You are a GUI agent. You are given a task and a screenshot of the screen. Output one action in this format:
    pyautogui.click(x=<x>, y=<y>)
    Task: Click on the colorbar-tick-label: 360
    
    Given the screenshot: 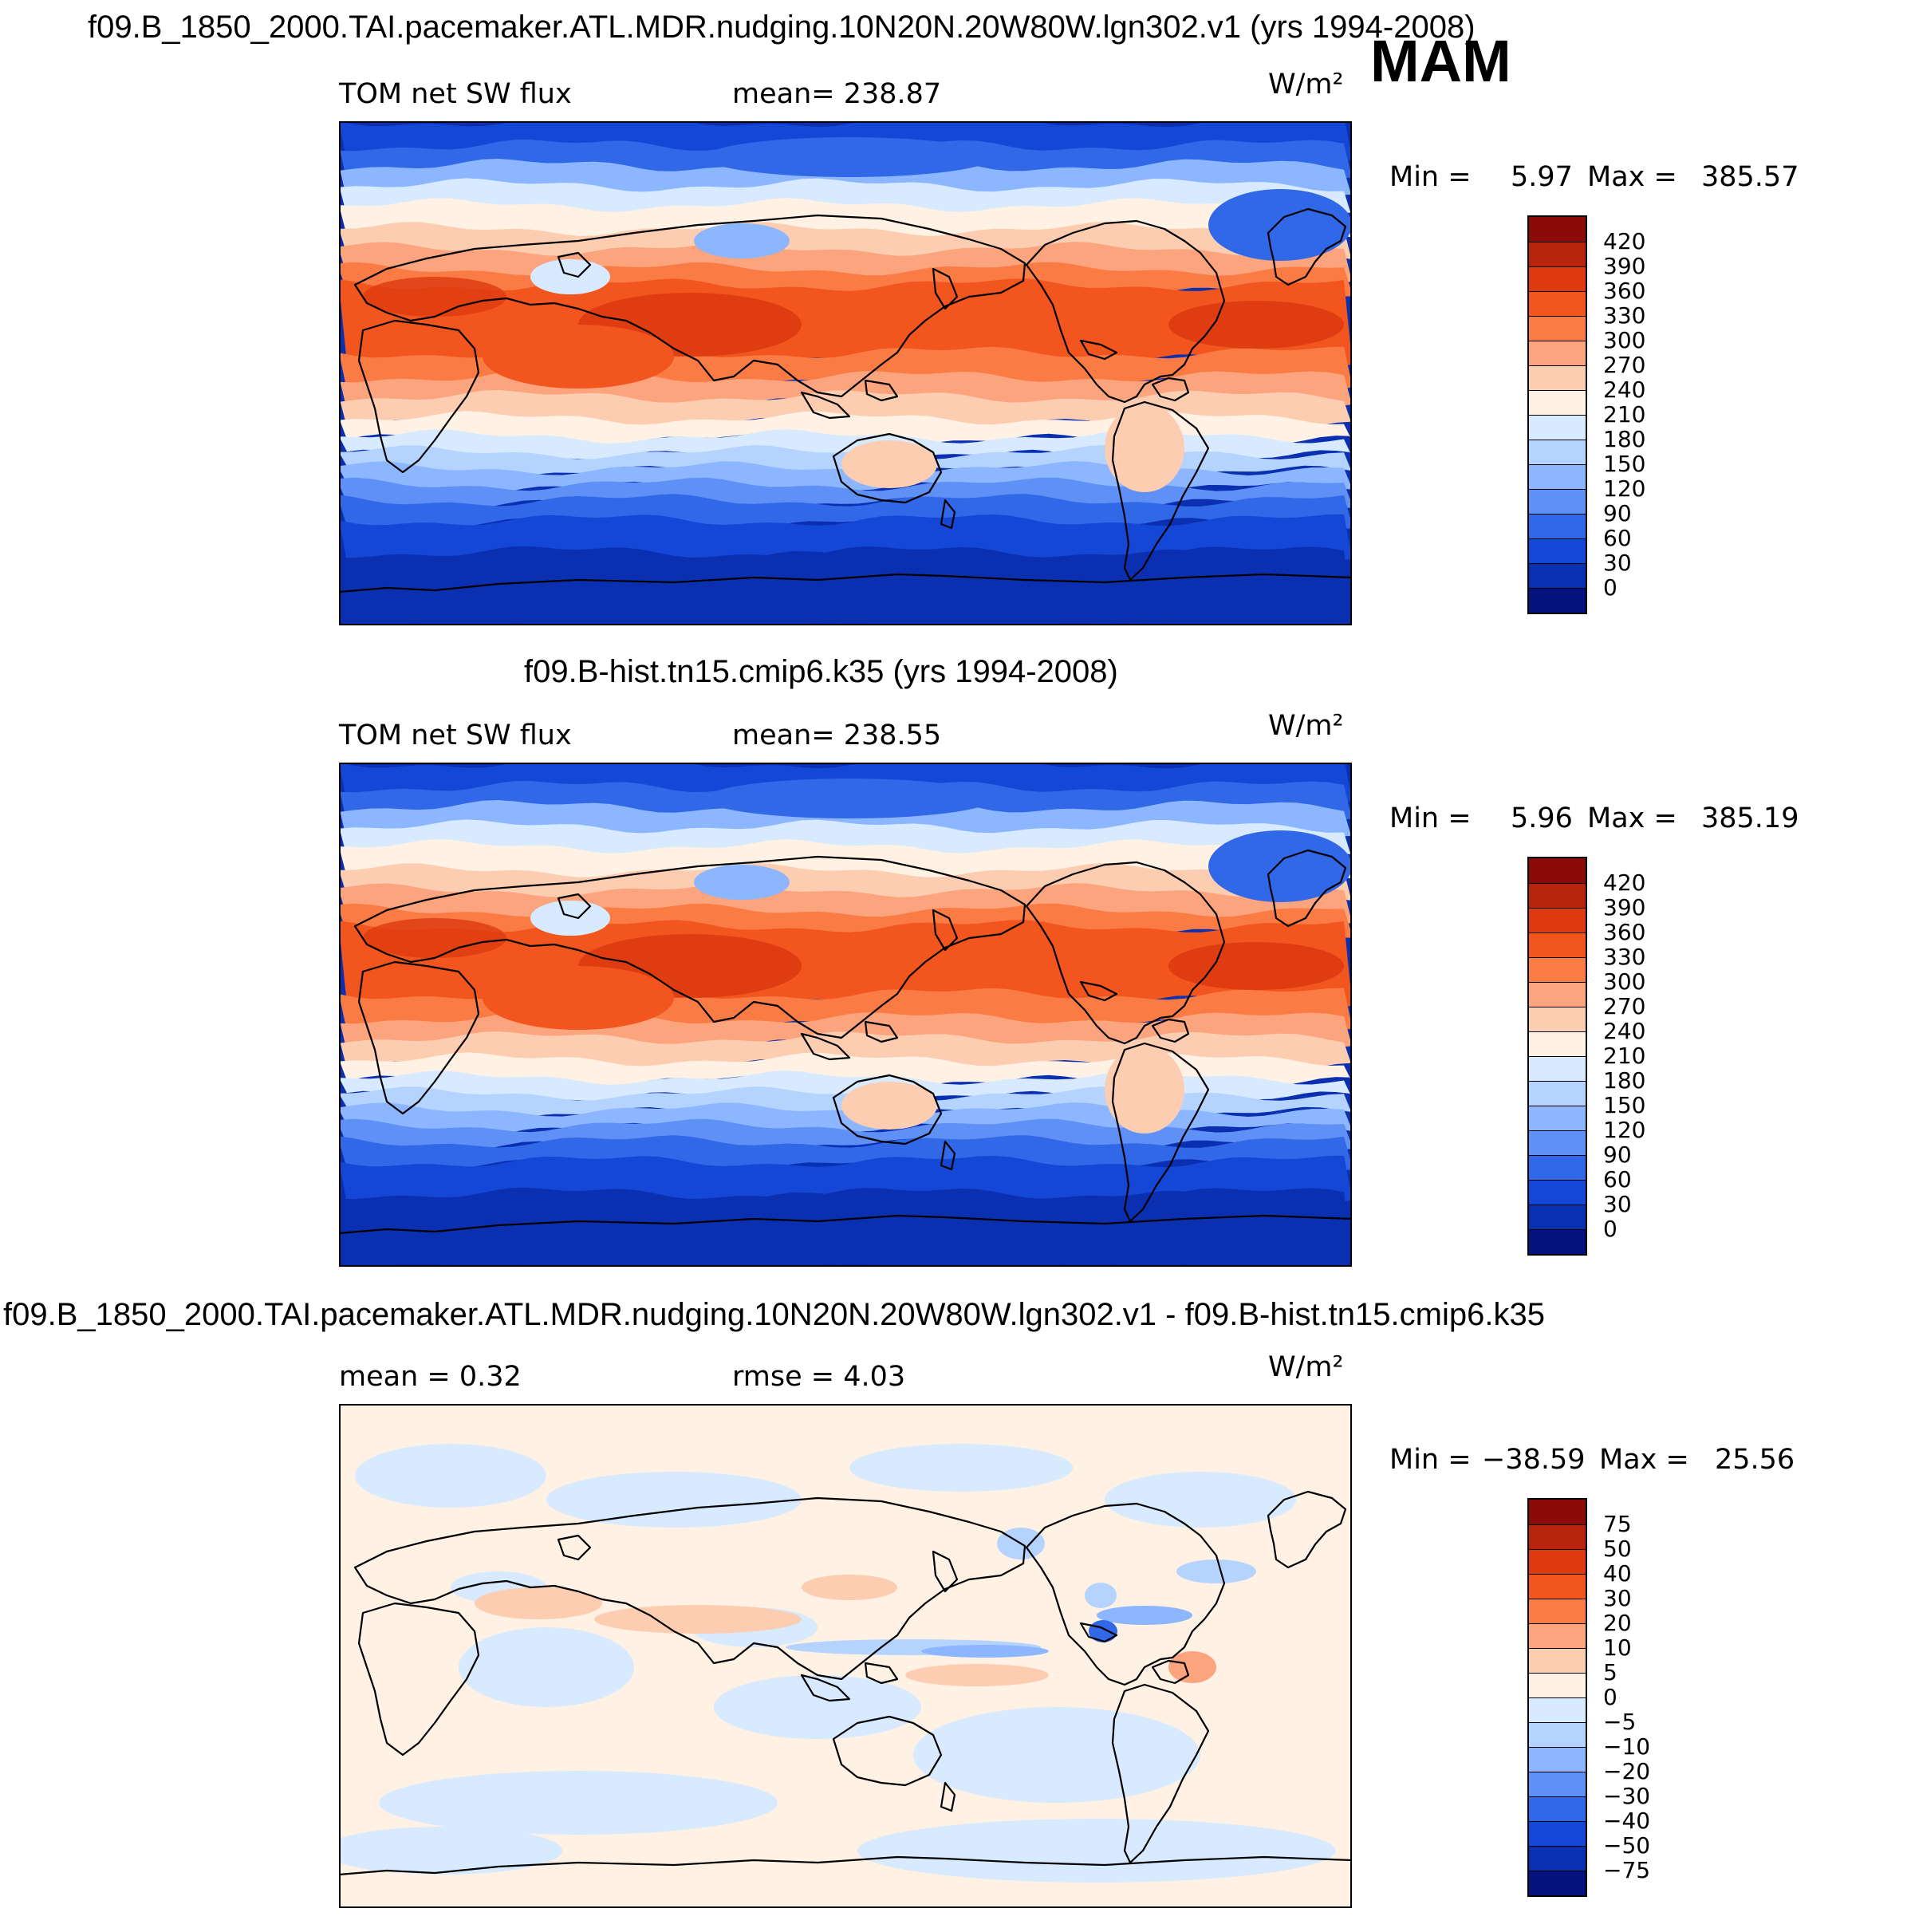 What is the action you would take?
    pyautogui.click(x=1624, y=932)
    